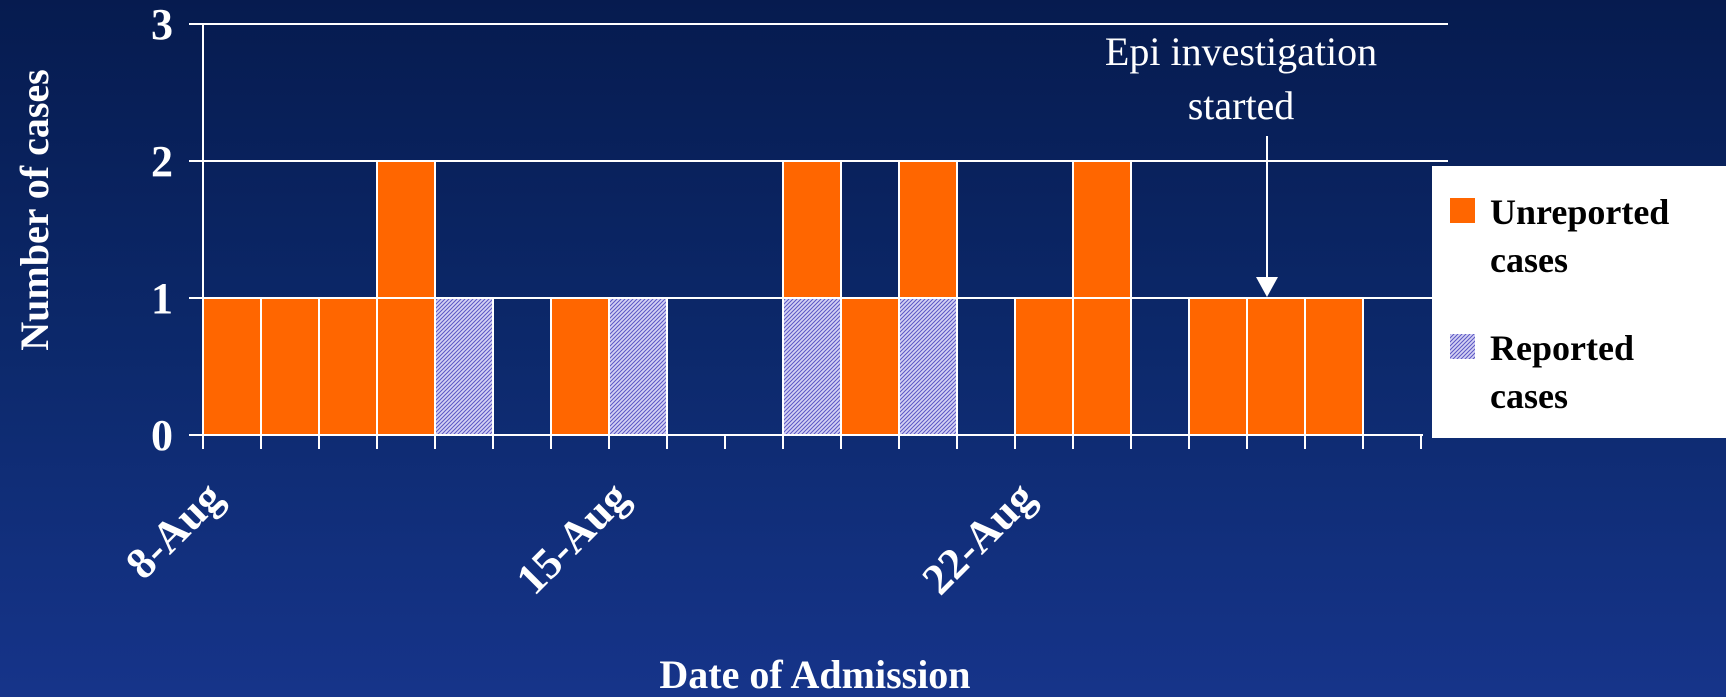 Image resolution: width=1726 pixels, height=697 pixels. I want to click on y-axis-title: Number of cases, so click(34, 209).